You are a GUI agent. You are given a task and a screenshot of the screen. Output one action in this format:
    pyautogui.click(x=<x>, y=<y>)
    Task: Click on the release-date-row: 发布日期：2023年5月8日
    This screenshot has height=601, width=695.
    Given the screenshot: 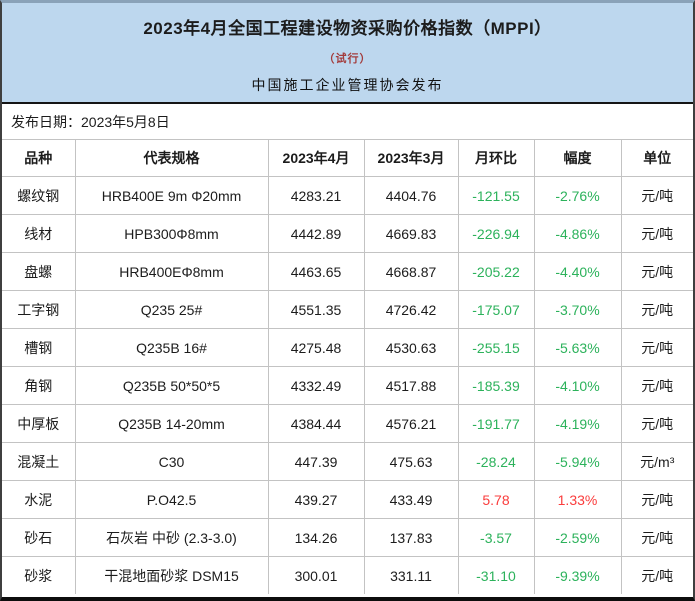 What is the action you would take?
    pyautogui.click(x=347, y=121)
    